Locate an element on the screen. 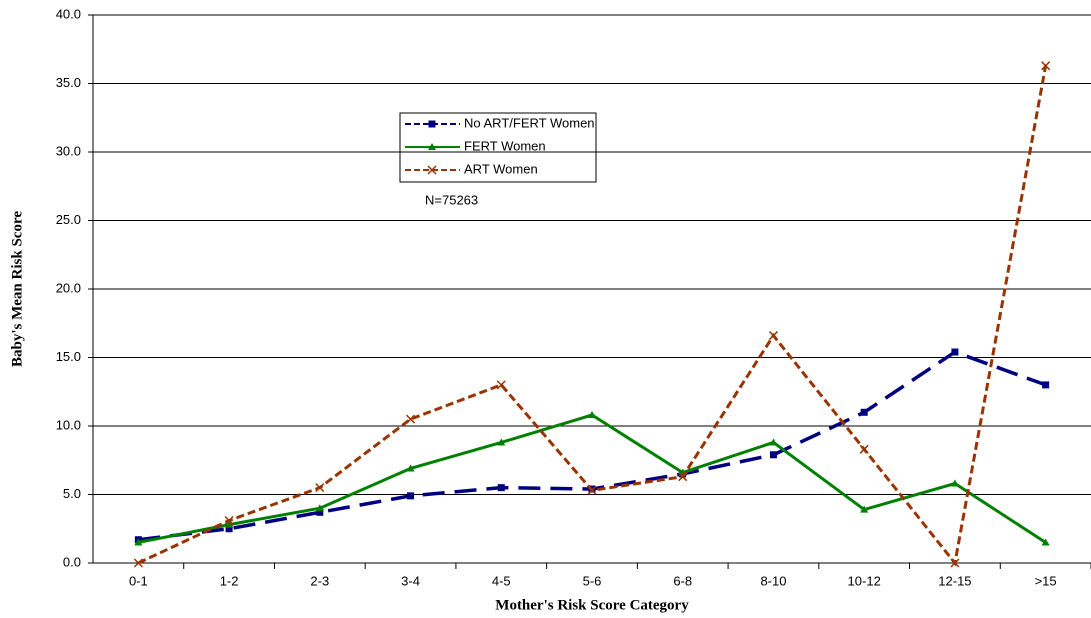  x-tick-label: >15 is located at coordinates (1046, 580).